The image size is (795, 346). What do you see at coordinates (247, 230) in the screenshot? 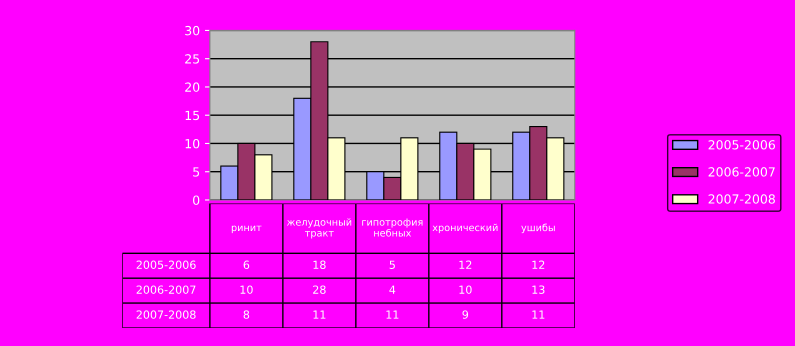
I see `x-tick-label: ринит` at bounding box center [247, 230].